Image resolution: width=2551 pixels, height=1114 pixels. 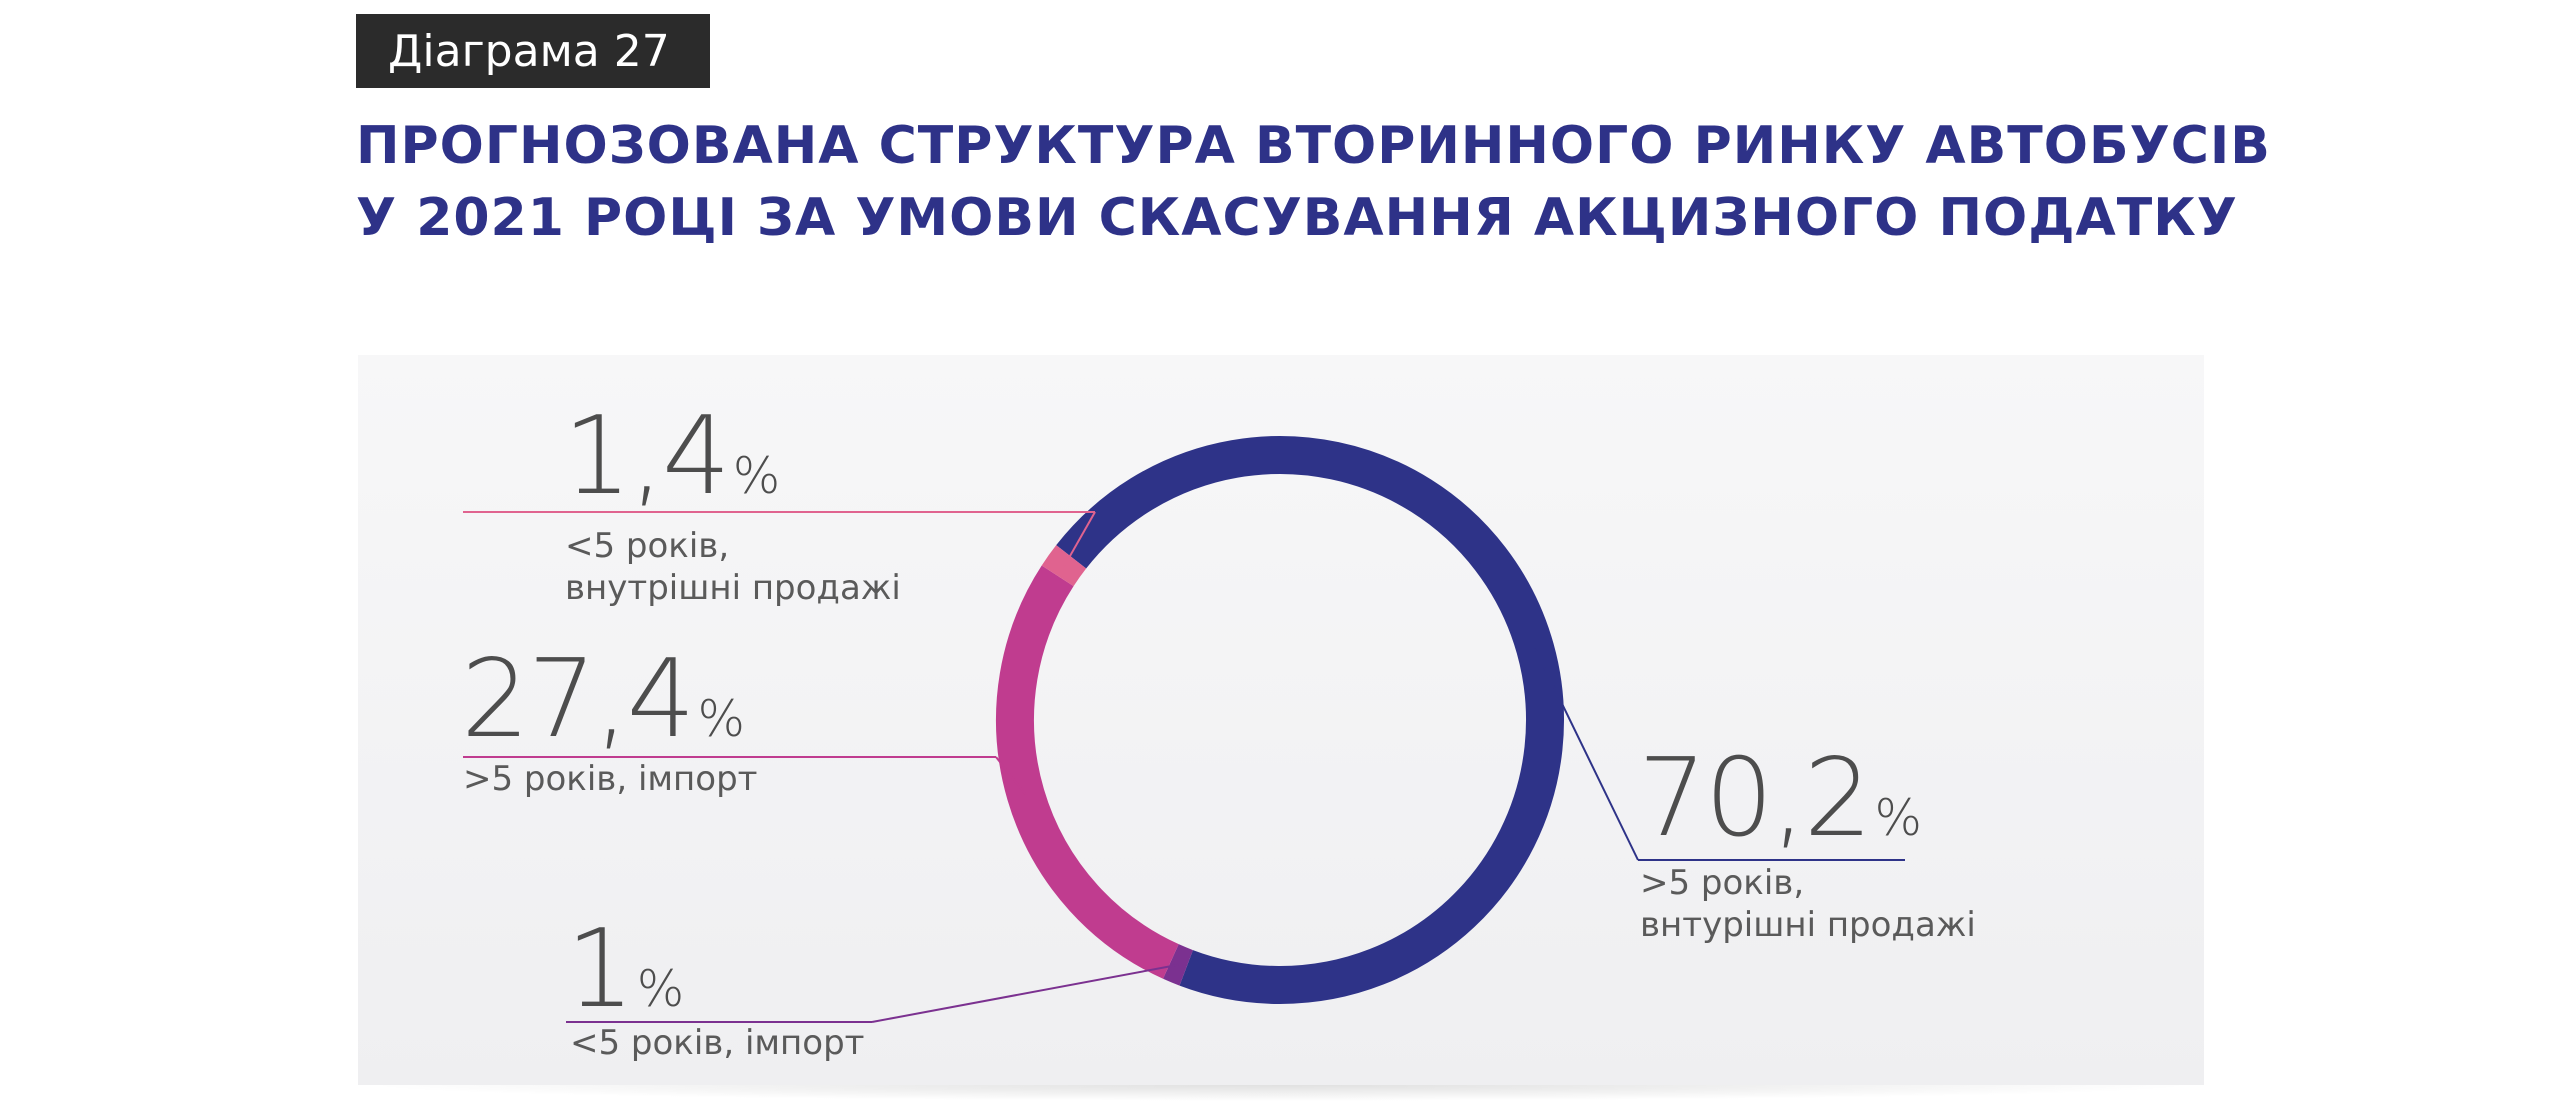 I want to click on slice-label-3: 1,4%, so click(x=671, y=457).